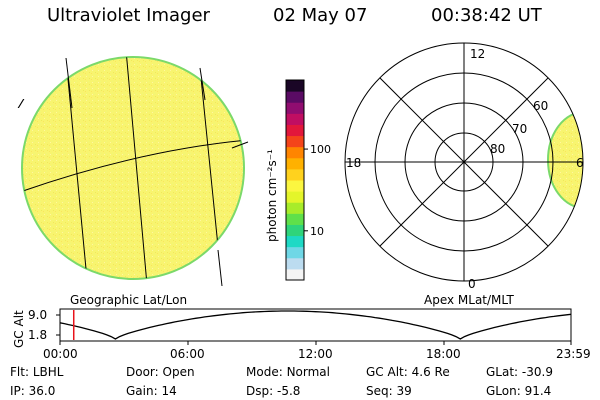 Image resolution: width=600 pixels, height=400 pixels. Describe the element at coordinates (60, 354) in the screenshot. I see `time-tick-0000: 00:00` at that location.